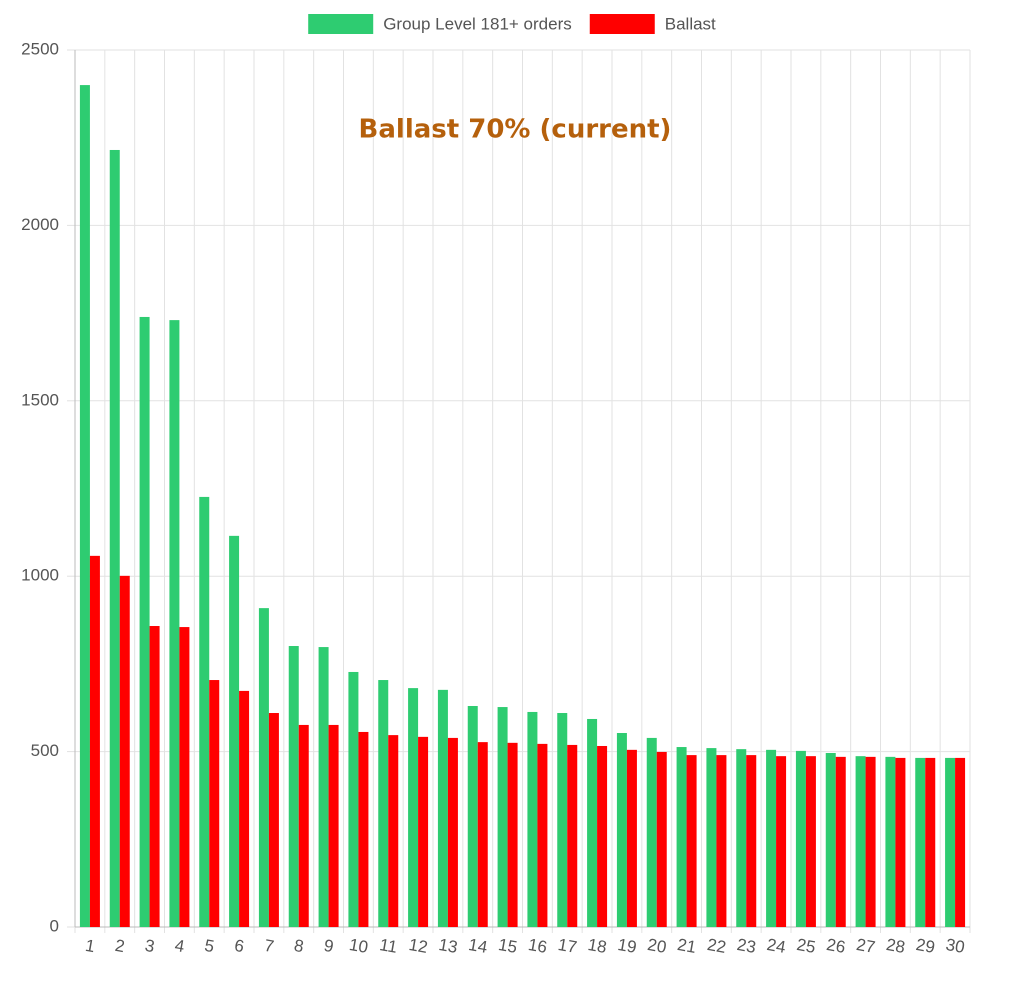 The width and height of the screenshot is (1024, 995). I want to click on legend-item: Group Level 181+ orders, so click(440, 24).